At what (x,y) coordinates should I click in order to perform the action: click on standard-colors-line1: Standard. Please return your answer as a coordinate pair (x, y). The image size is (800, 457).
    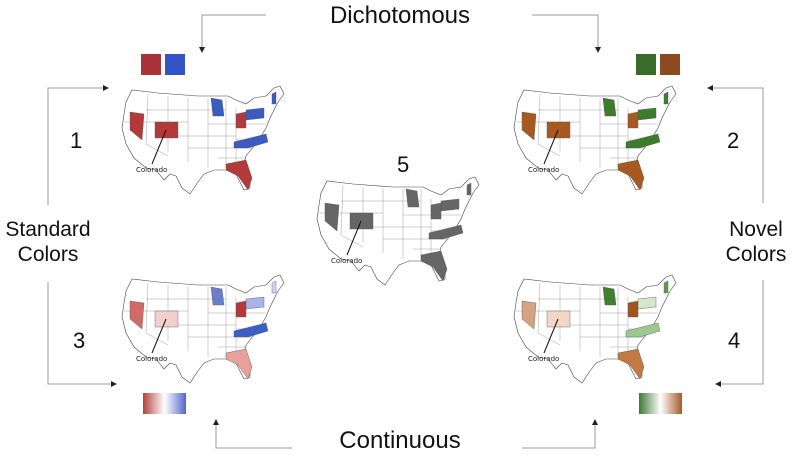
    Looking at the image, I should click on (48, 229).